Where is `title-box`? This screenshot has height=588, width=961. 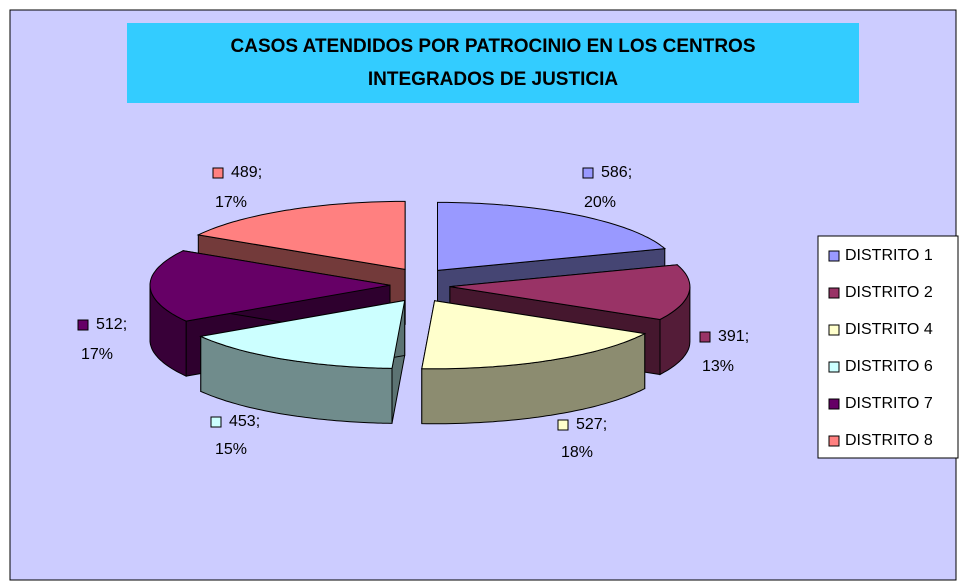
title-box is located at coordinates (493, 63).